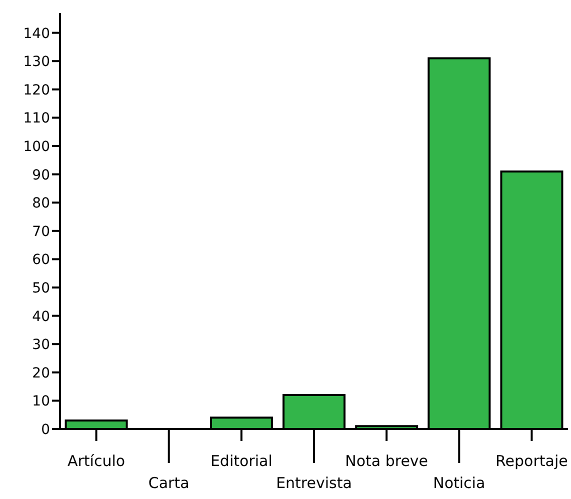  What do you see at coordinates (36, 118) in the screenshot?
I see `y-tick-label: 110` at bounding box center [36, 118].